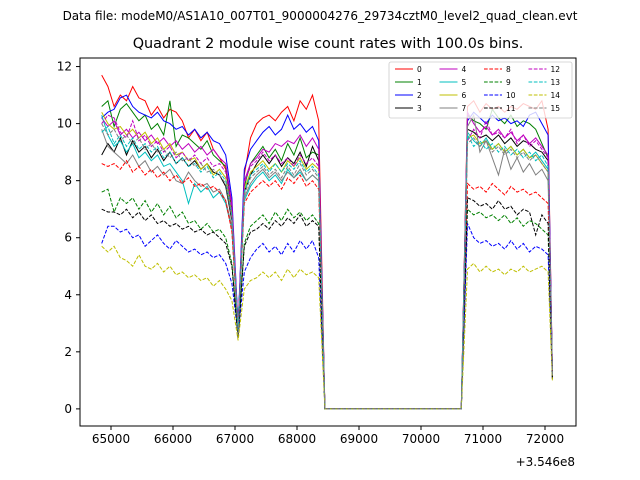 The width and height of the screenshot is (640, 480). I want to click on legend-label-6: 6, so click(464, 95).